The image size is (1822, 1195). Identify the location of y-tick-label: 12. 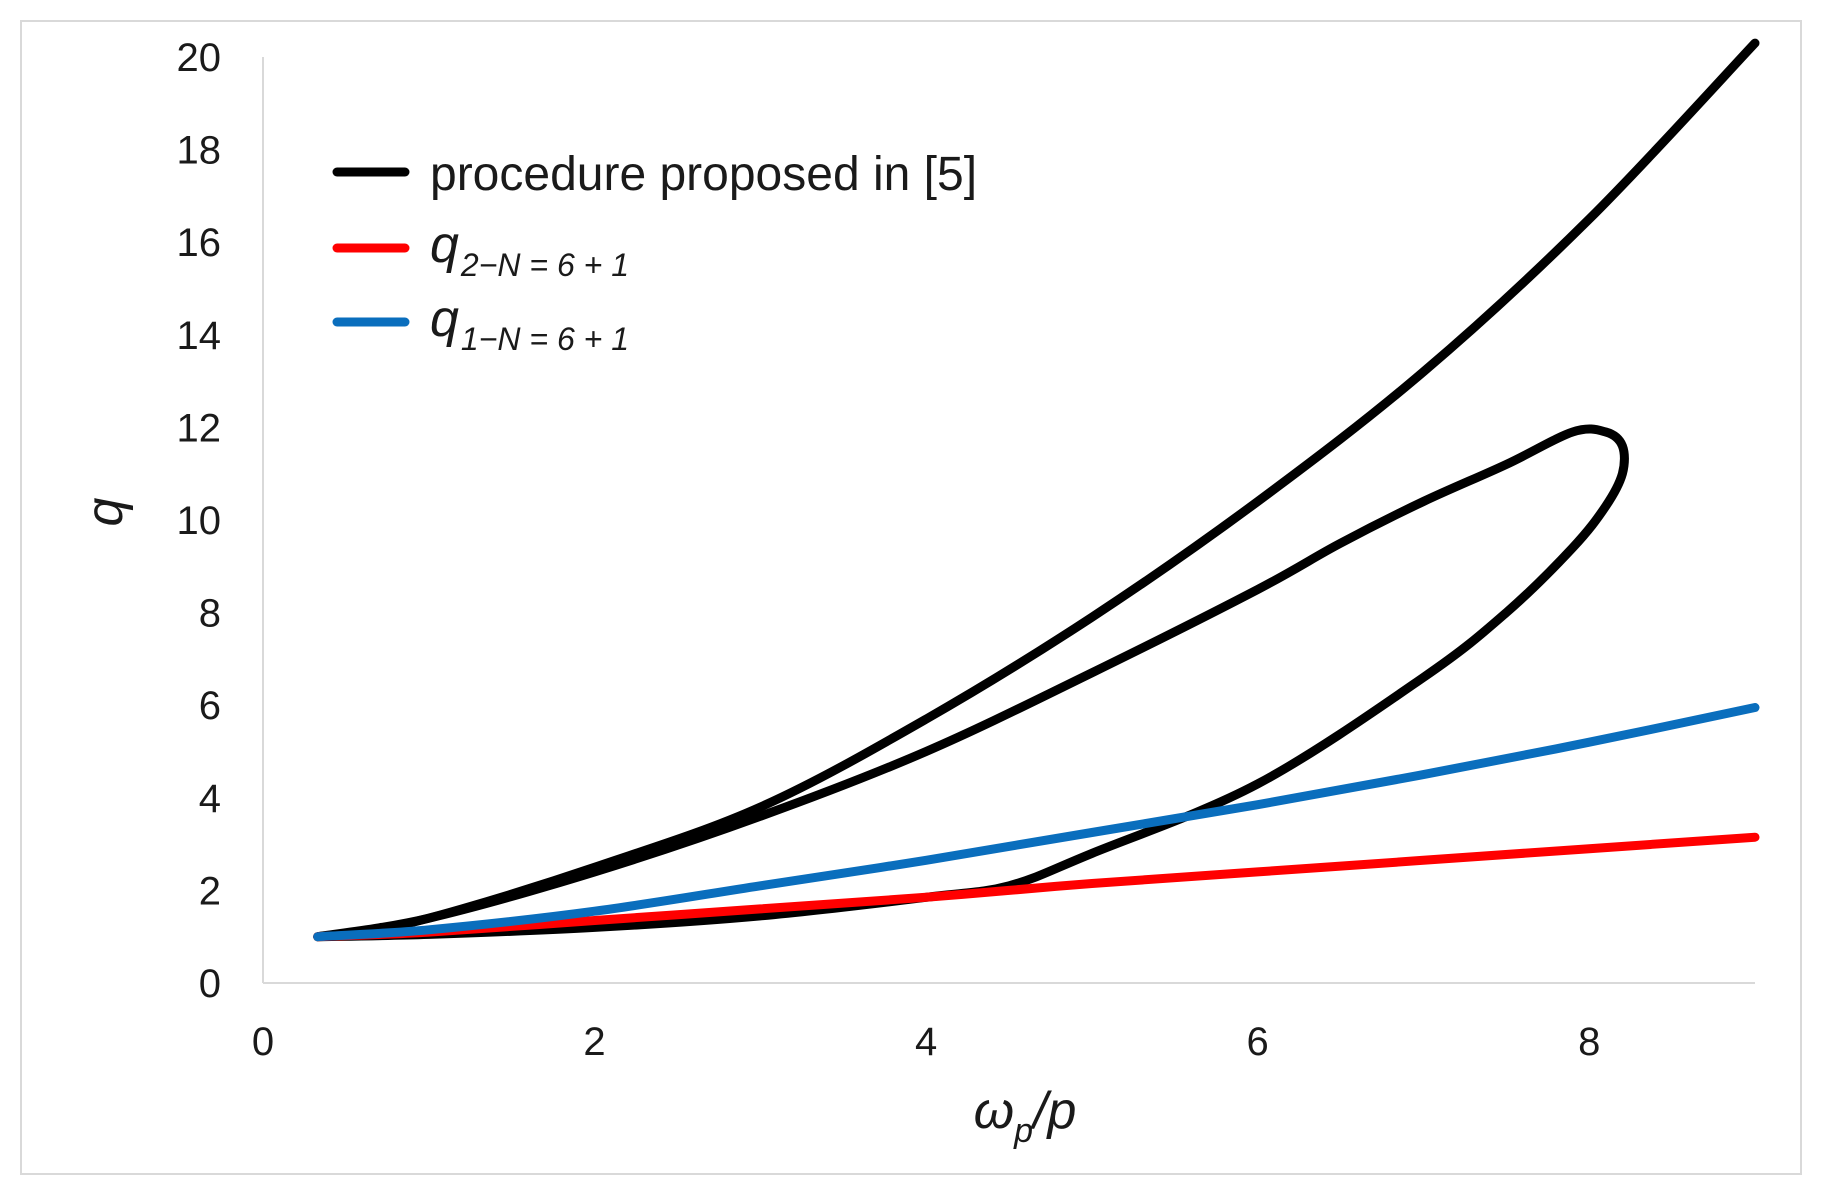
(199, 428).